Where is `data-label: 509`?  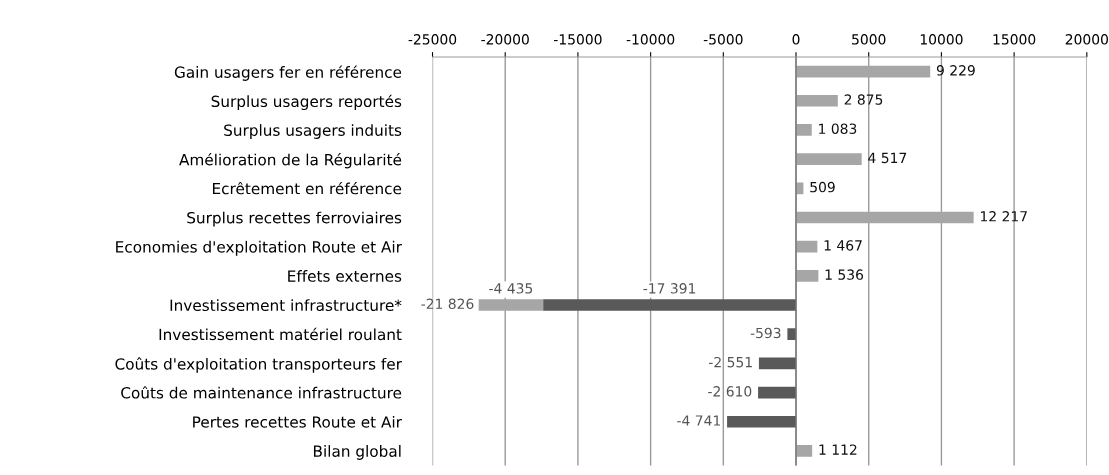
data-label: 509 is located at coordinates (822, 187).